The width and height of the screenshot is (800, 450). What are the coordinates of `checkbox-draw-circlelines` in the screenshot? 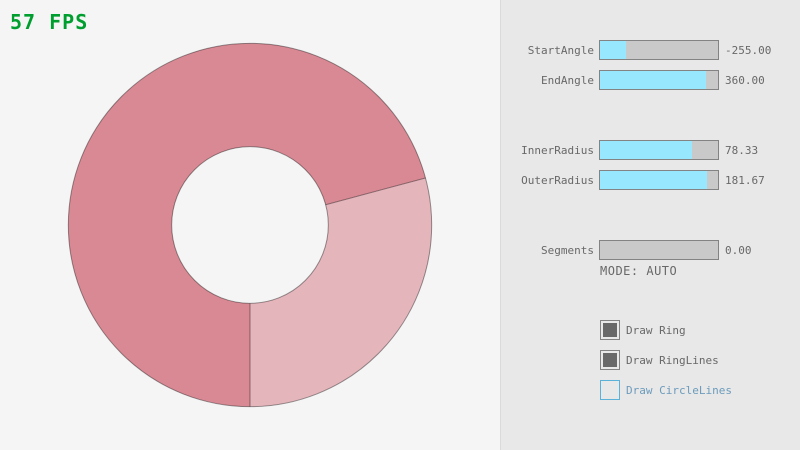 It's located at (610, 390).